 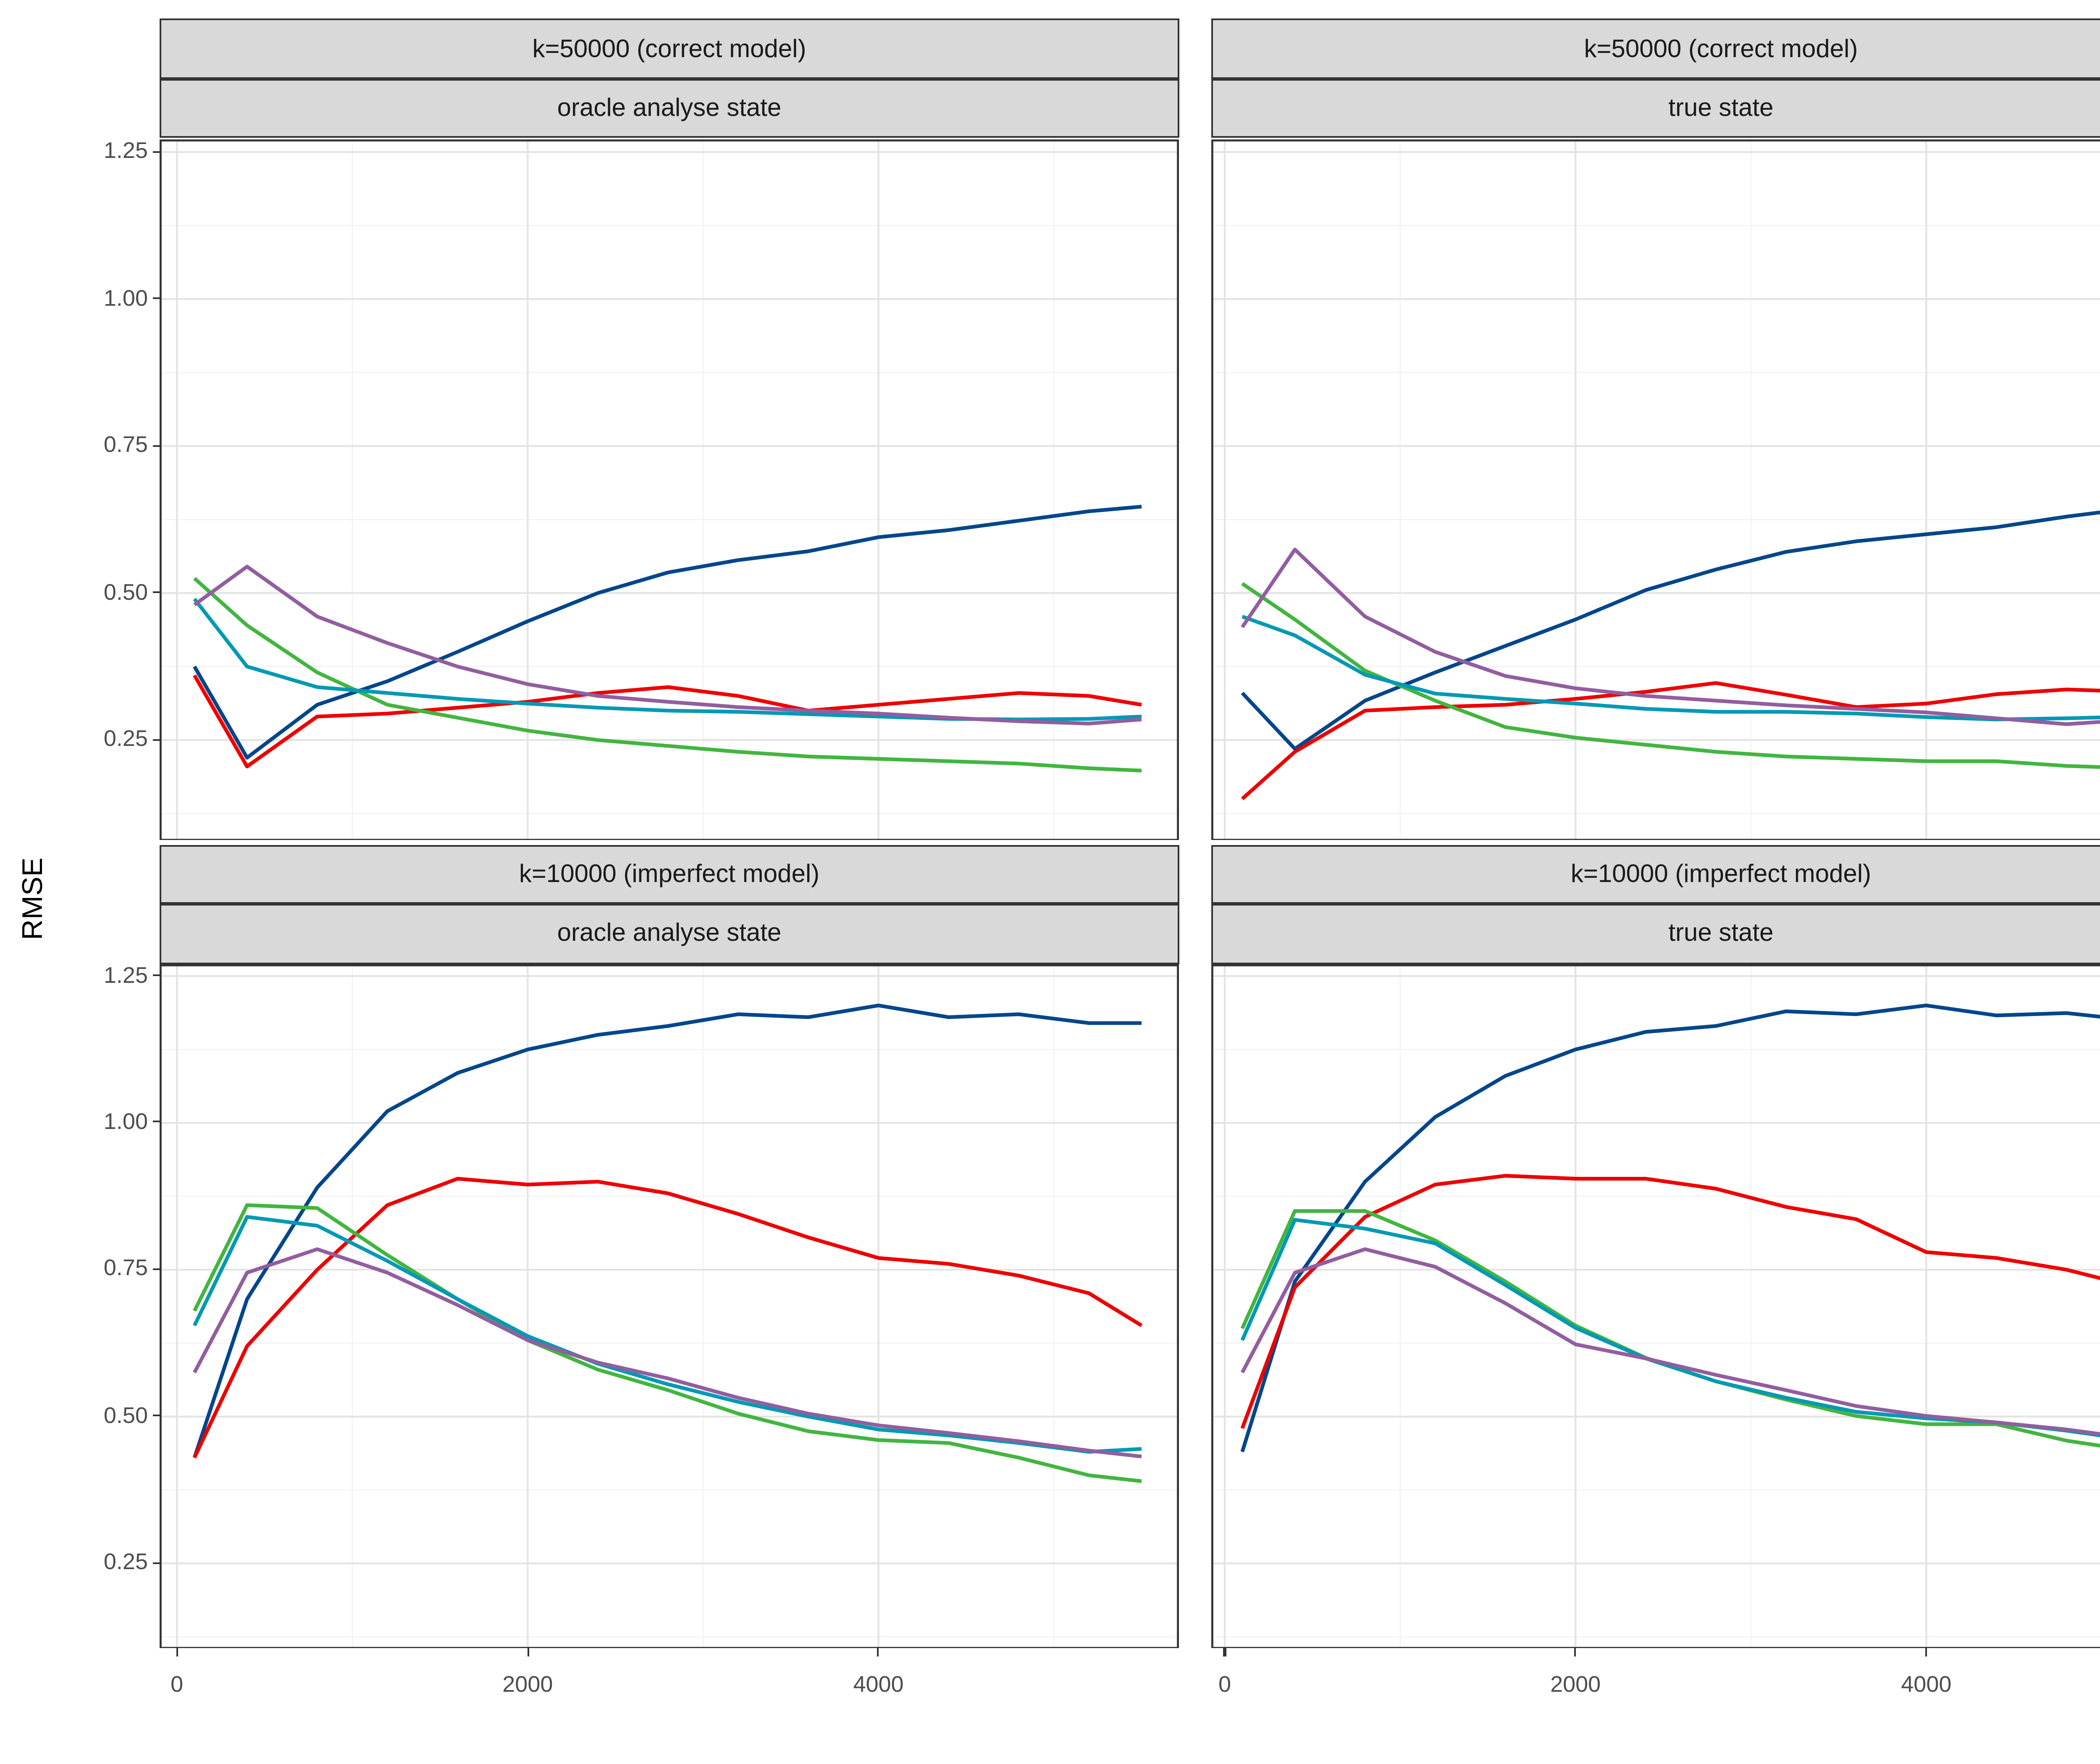 What do you see at coordinates (33, 898) in the screenshot?
I see `y-axis-title: RMSE` at bounding box center [33, 898].